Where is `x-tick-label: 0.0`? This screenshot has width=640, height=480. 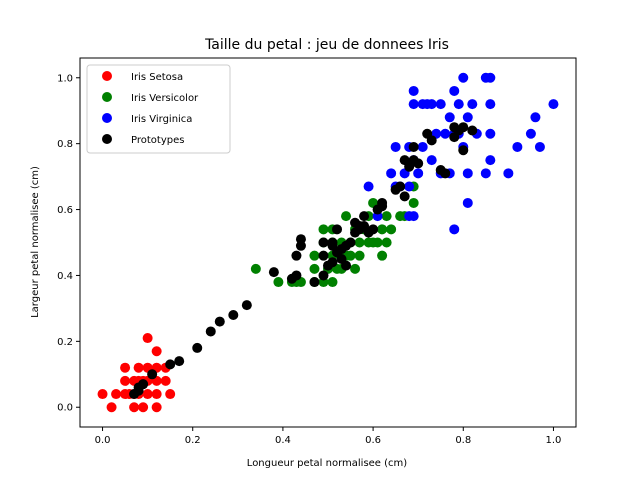
x-tick-label: 0.0 is located at coordinates (103, 440).